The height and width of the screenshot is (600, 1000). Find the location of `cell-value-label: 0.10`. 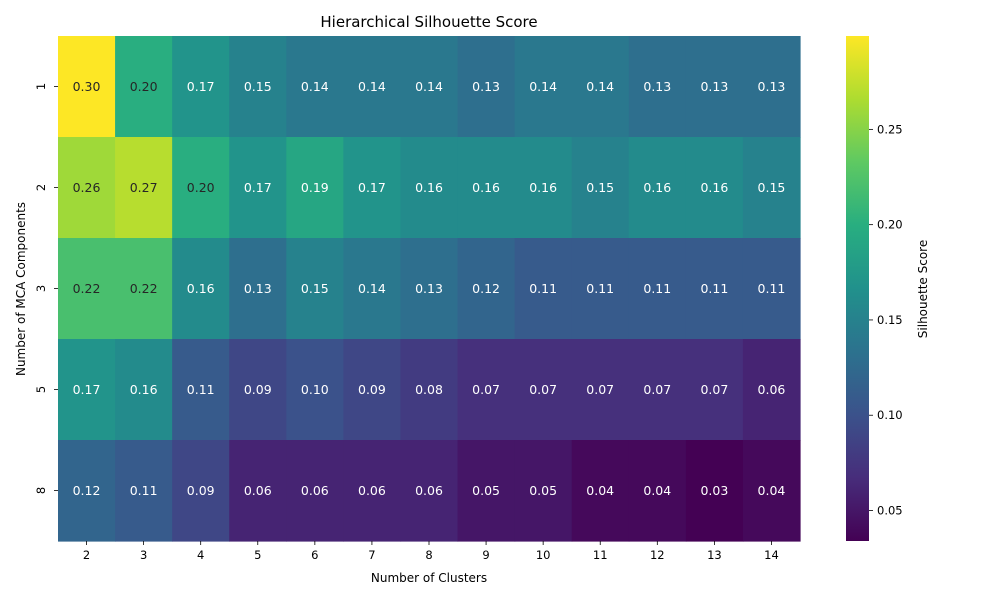

cell-value-label: 0.10 is located at coordinates (315, 389).